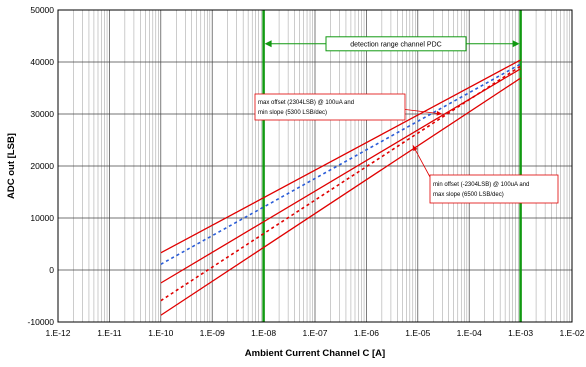  What do you see at coordinates (330, 107) in the screenshot?
I see `max-offset-box` at bounding box center [330, 107].